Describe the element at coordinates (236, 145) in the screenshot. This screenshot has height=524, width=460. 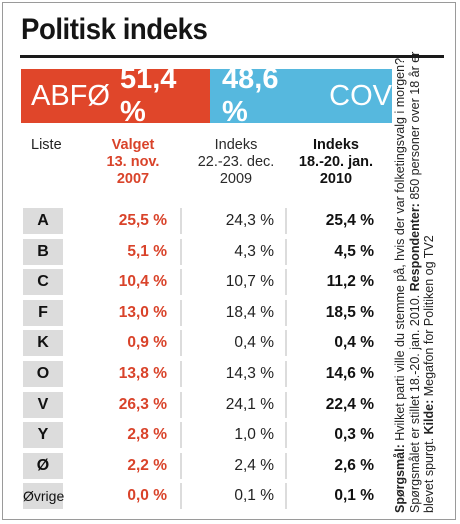
I see `header-index-dec-line1: Indeks` at that location.